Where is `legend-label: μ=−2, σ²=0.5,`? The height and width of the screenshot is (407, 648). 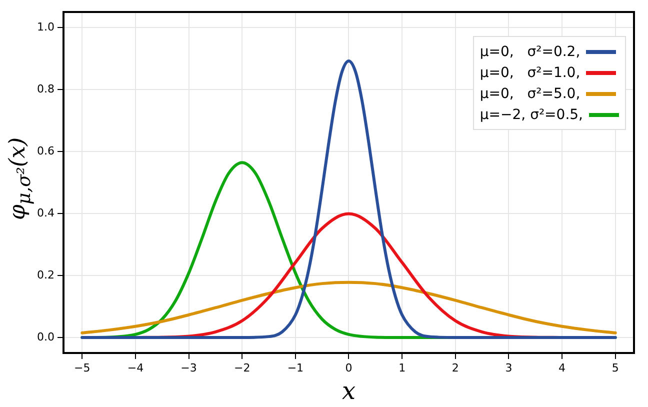 legend-label: μ=−2, σ²=0.5, is located at coordinates (531, 114).